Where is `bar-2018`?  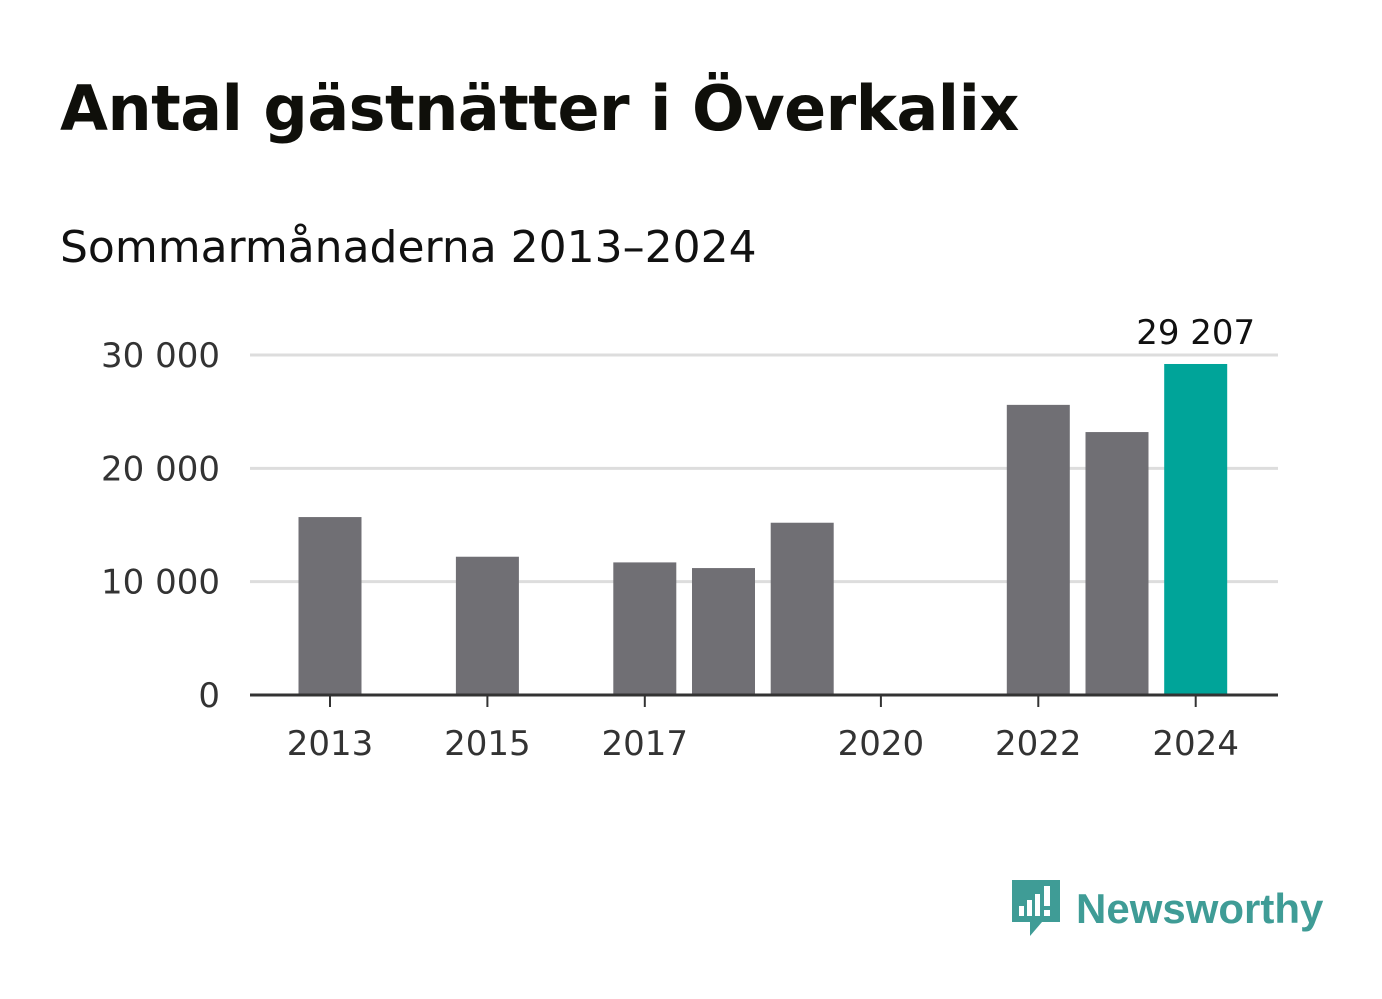
bar-2018 is located at coordinates (723, 631).